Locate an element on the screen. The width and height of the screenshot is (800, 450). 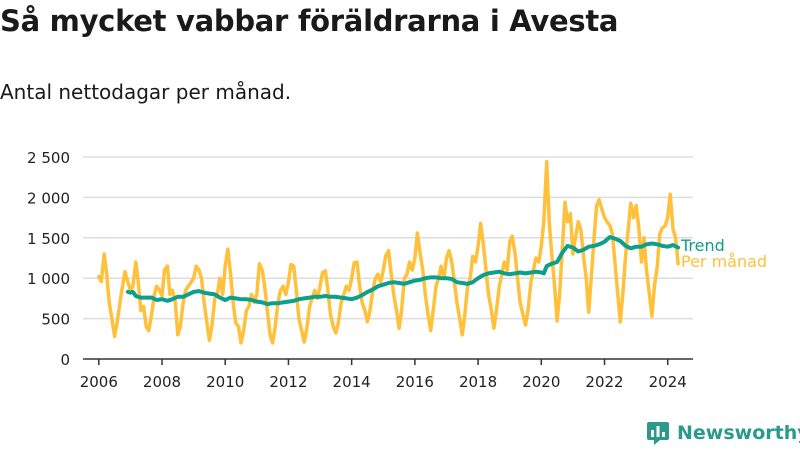
newsworthy-logo-icon is located at coordinates (658, 433).